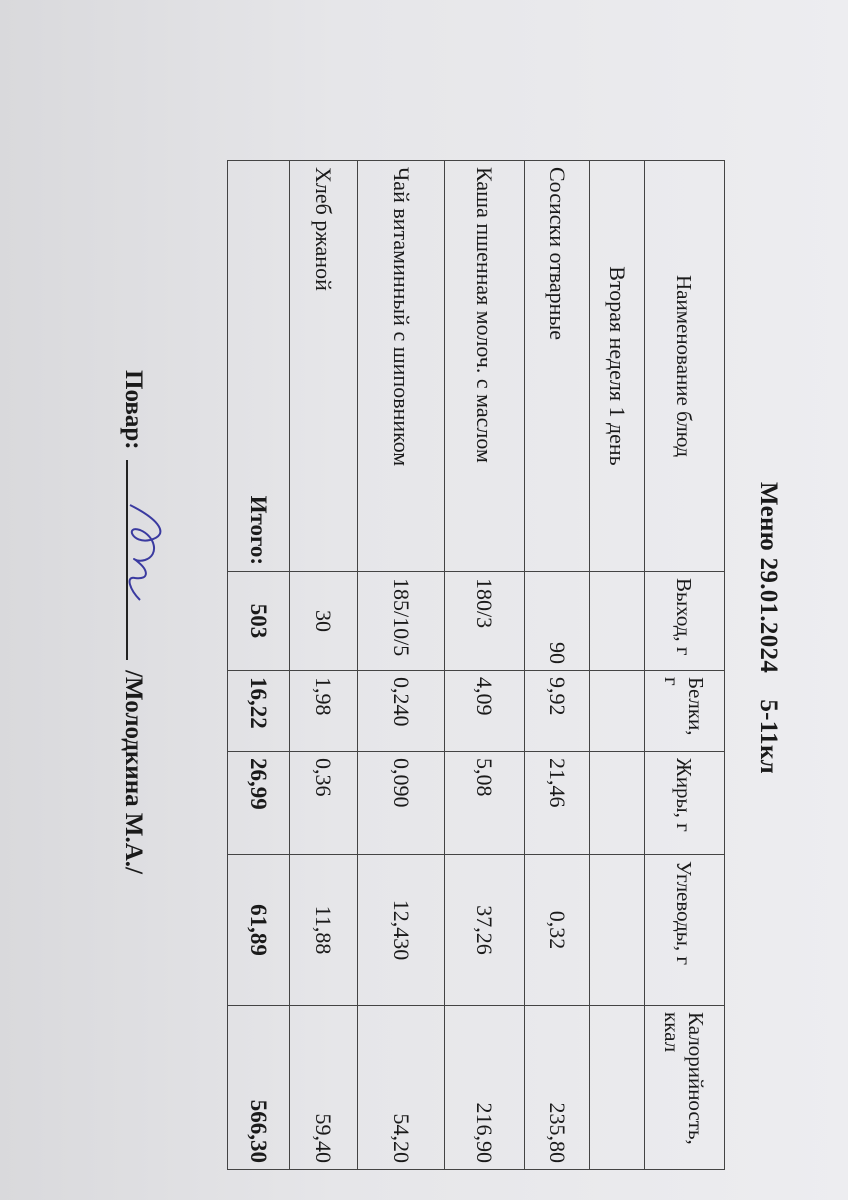  What do you see at coordinates (617, 366) in the screenshot?
I see `section-label: Вторая неделя 1 день` at bounding box center [617, 366].